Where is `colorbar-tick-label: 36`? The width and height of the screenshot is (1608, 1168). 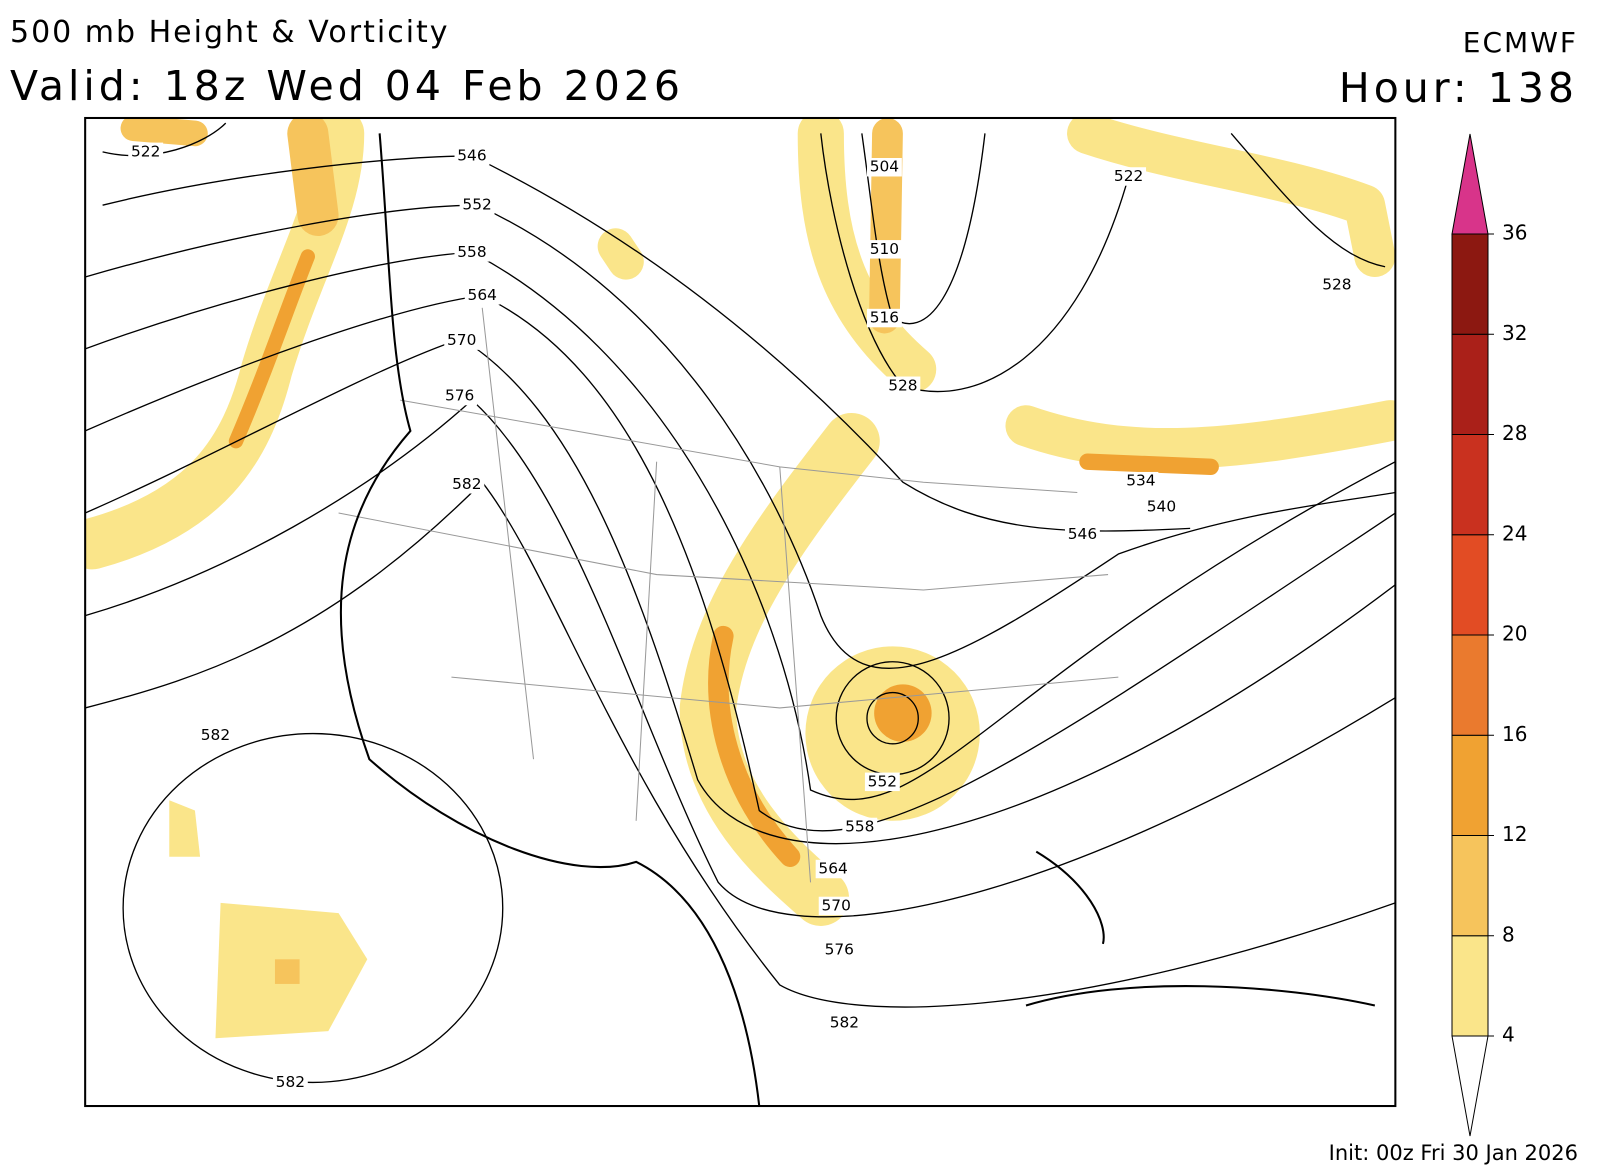 colorbar-tick-label: 36 is located at coordinates (1514, 233).